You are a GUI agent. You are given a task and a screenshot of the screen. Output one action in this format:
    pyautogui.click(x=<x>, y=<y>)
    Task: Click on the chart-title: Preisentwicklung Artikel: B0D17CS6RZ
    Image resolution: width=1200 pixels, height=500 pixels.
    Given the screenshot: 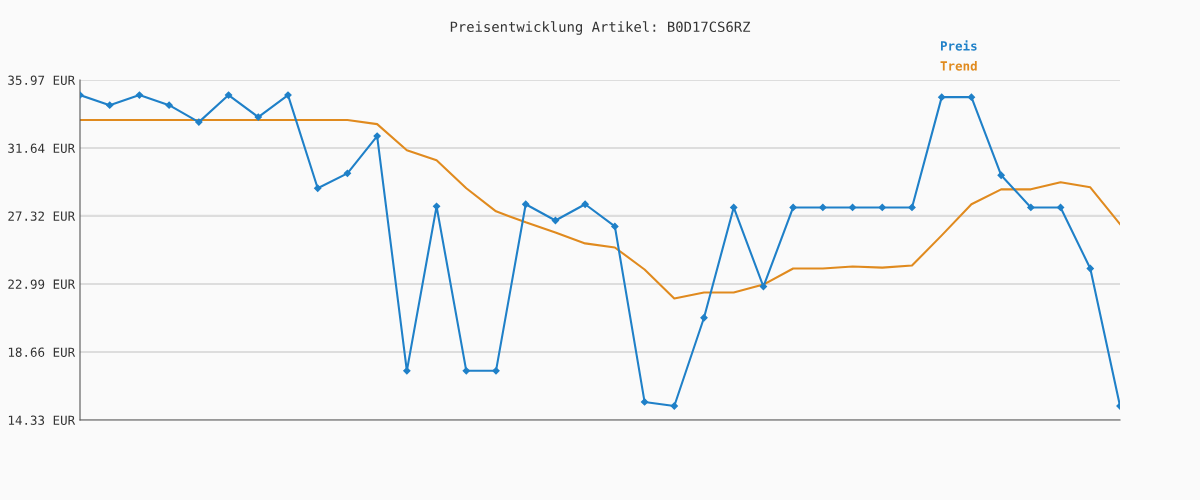 What is the action you would take?
    pyautogui.click(x=600, y=28)
    